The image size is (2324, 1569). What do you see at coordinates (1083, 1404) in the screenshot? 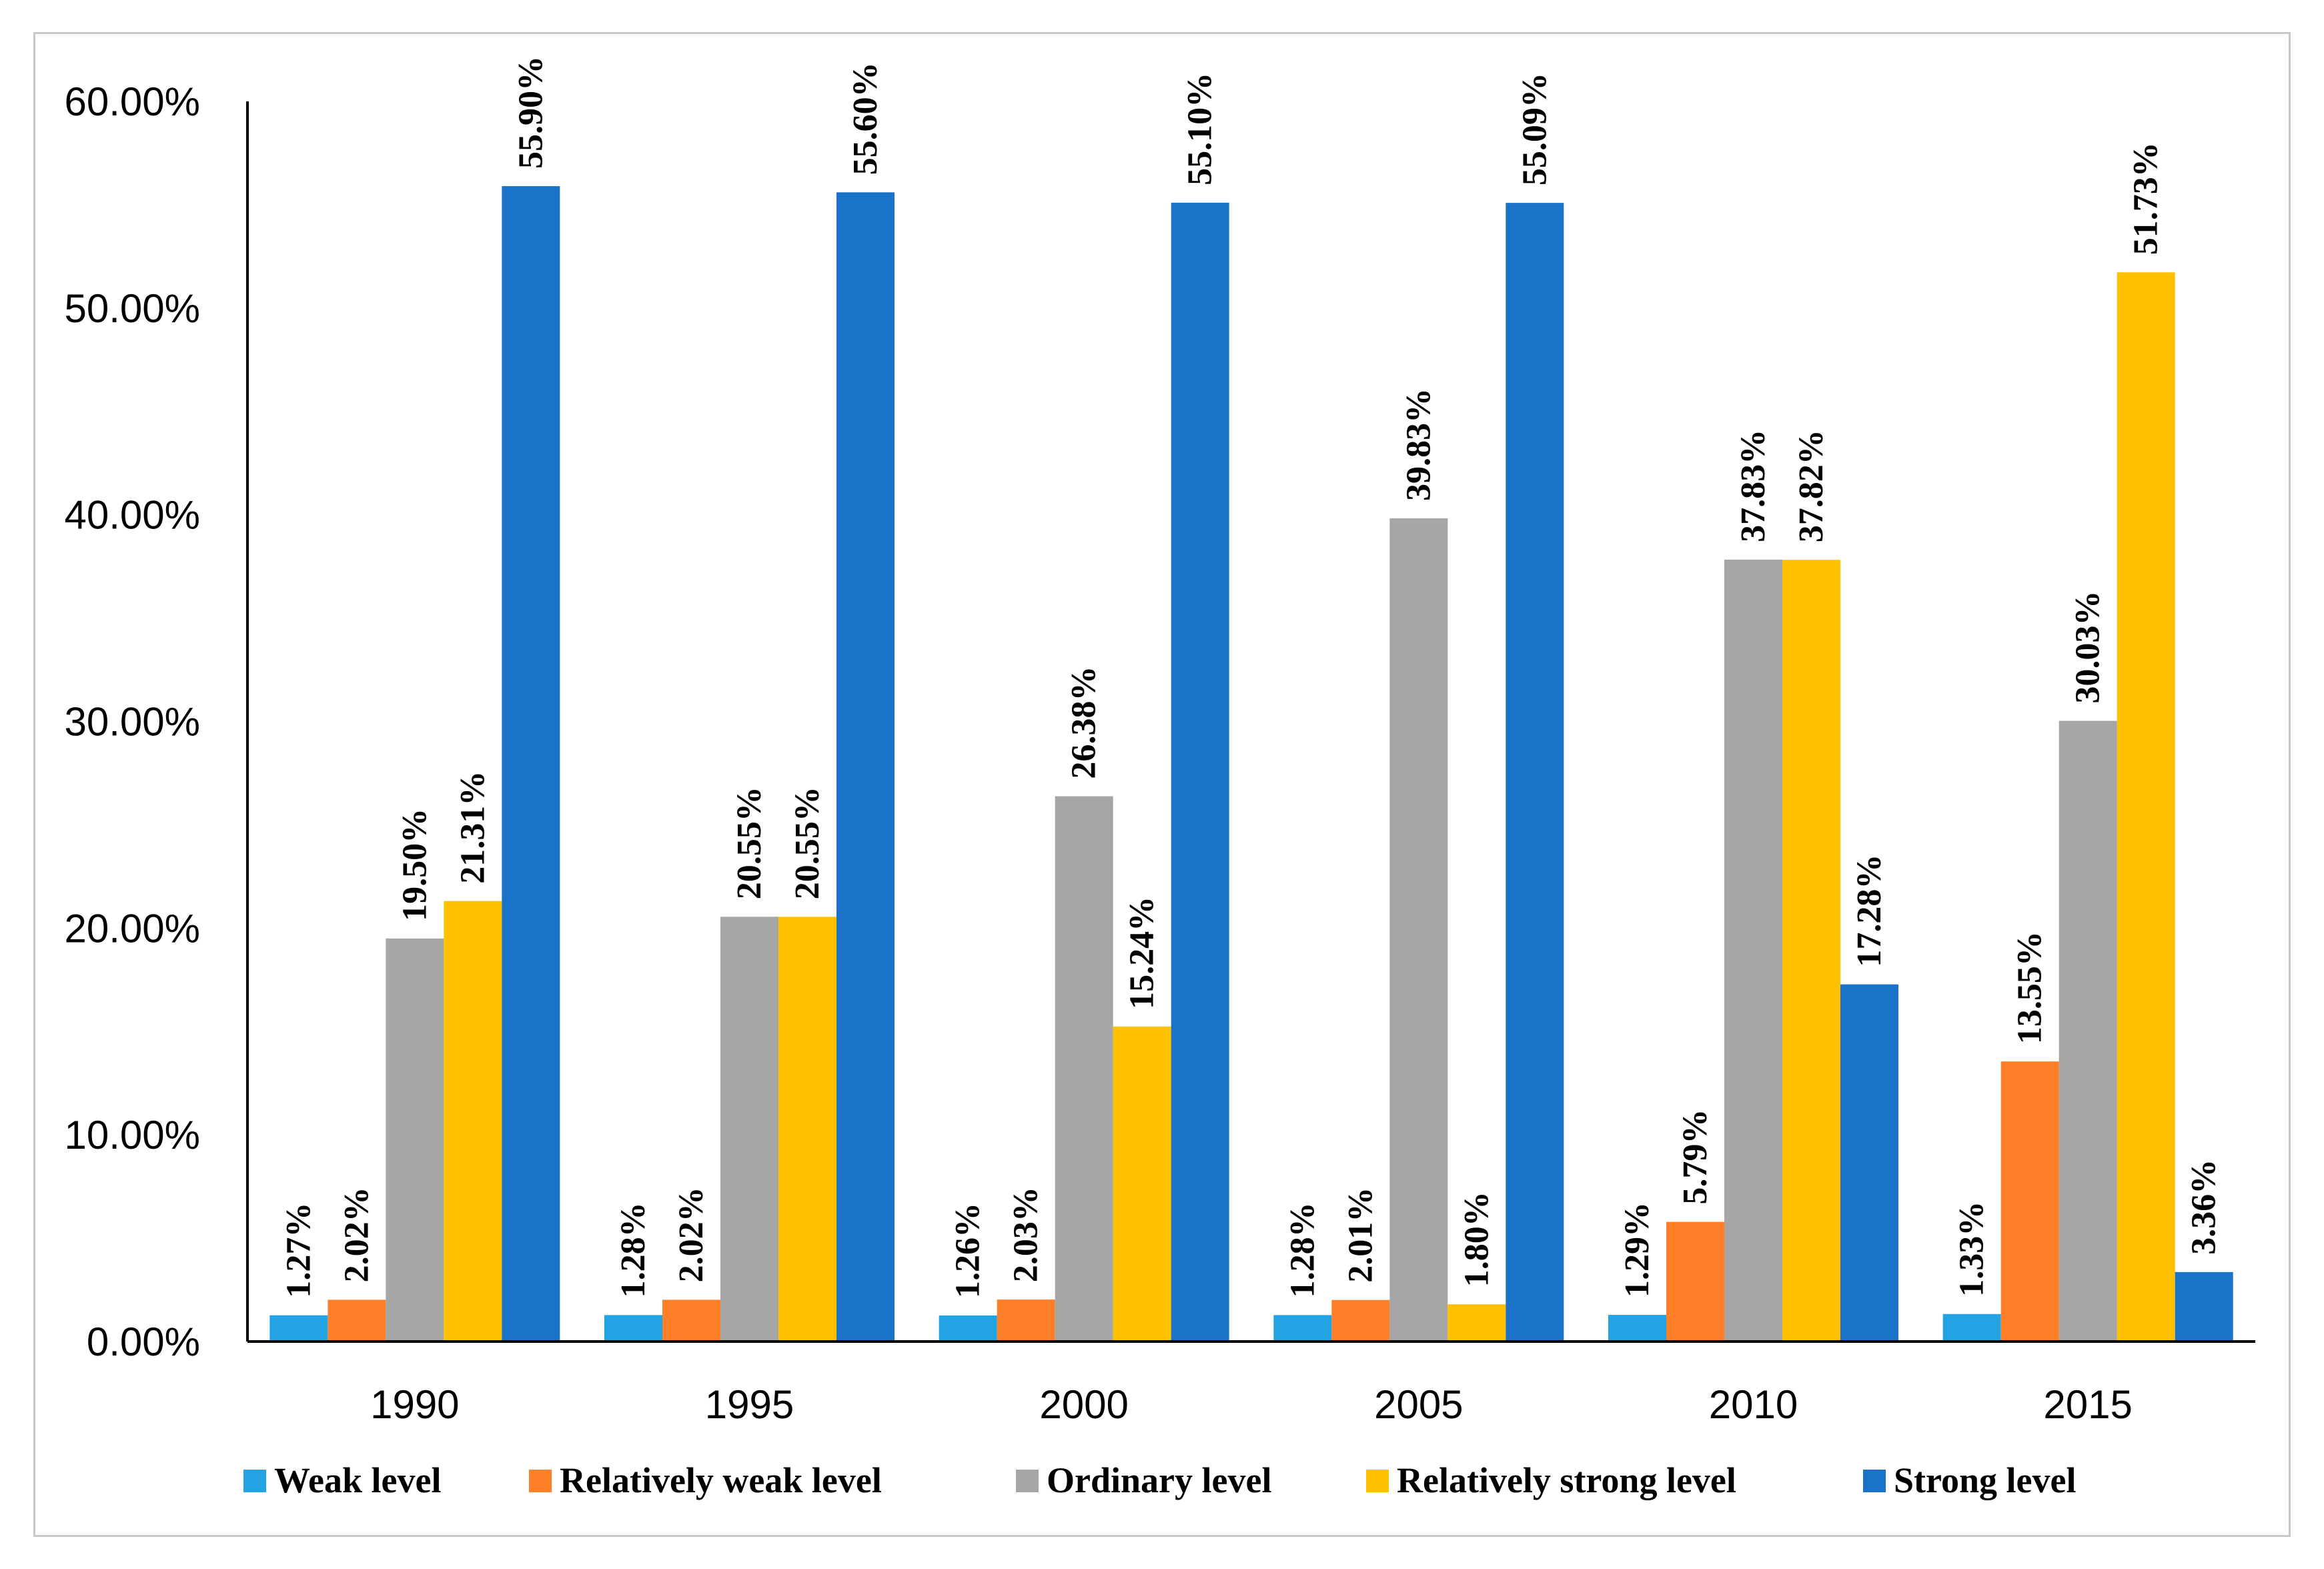
I see `x-tick-label-2000: 2000` at bounding box center [1083, 1404].